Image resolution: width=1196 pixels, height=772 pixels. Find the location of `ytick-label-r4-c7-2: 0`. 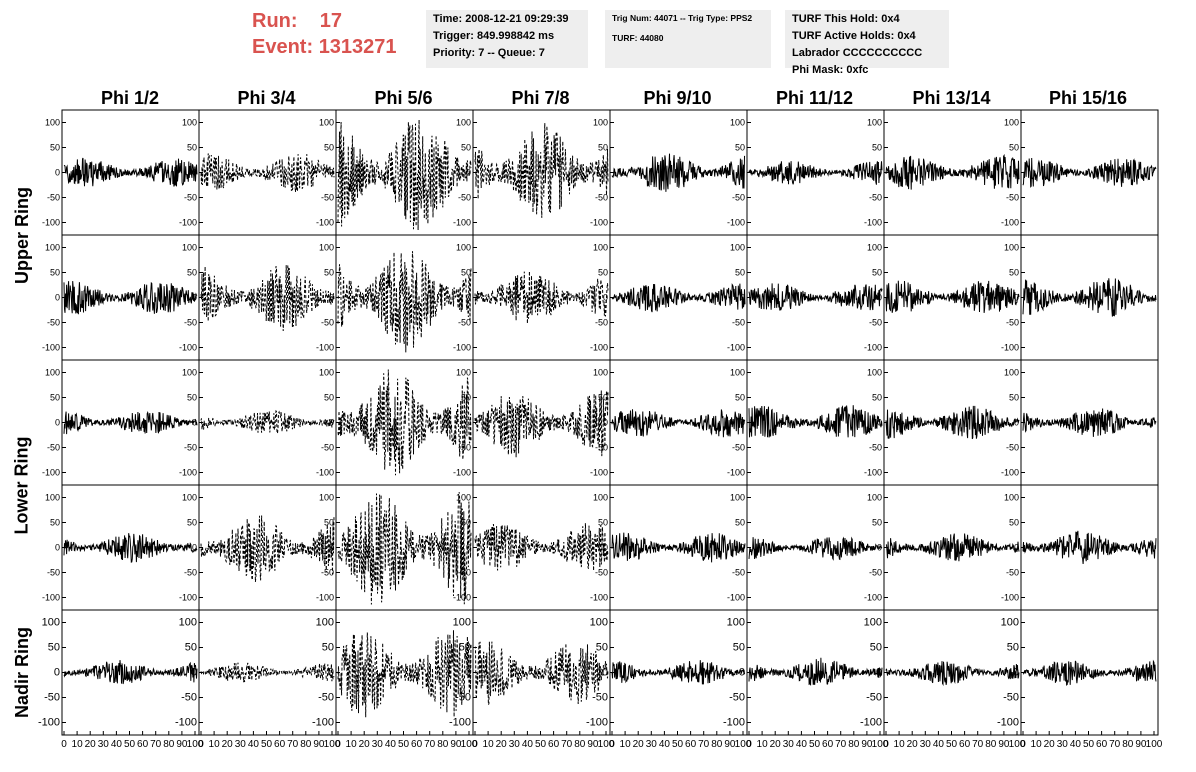

ytick-label-r4-c7-2: 0 is located at coordinates (1016, 673).